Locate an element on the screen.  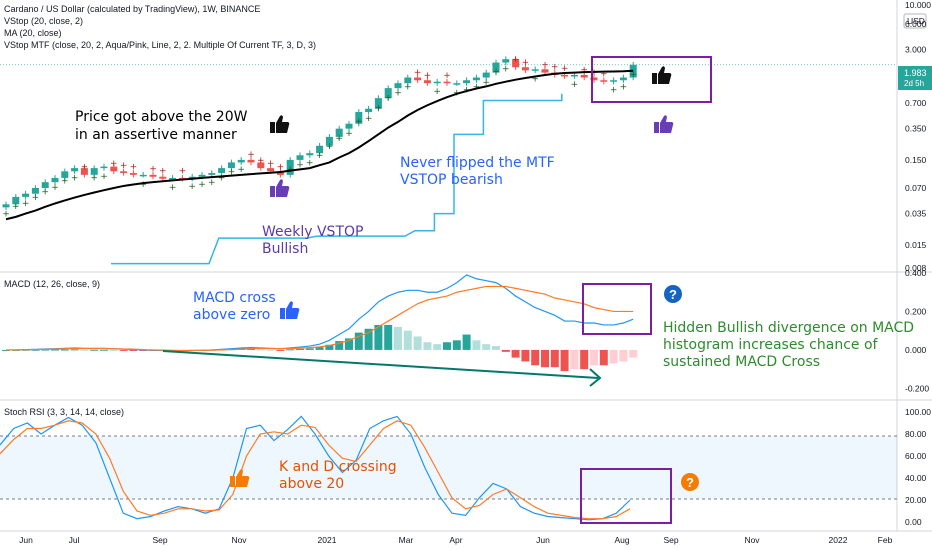
annotation-macd-cross-2: above zero is located at coordinates (231, 315).